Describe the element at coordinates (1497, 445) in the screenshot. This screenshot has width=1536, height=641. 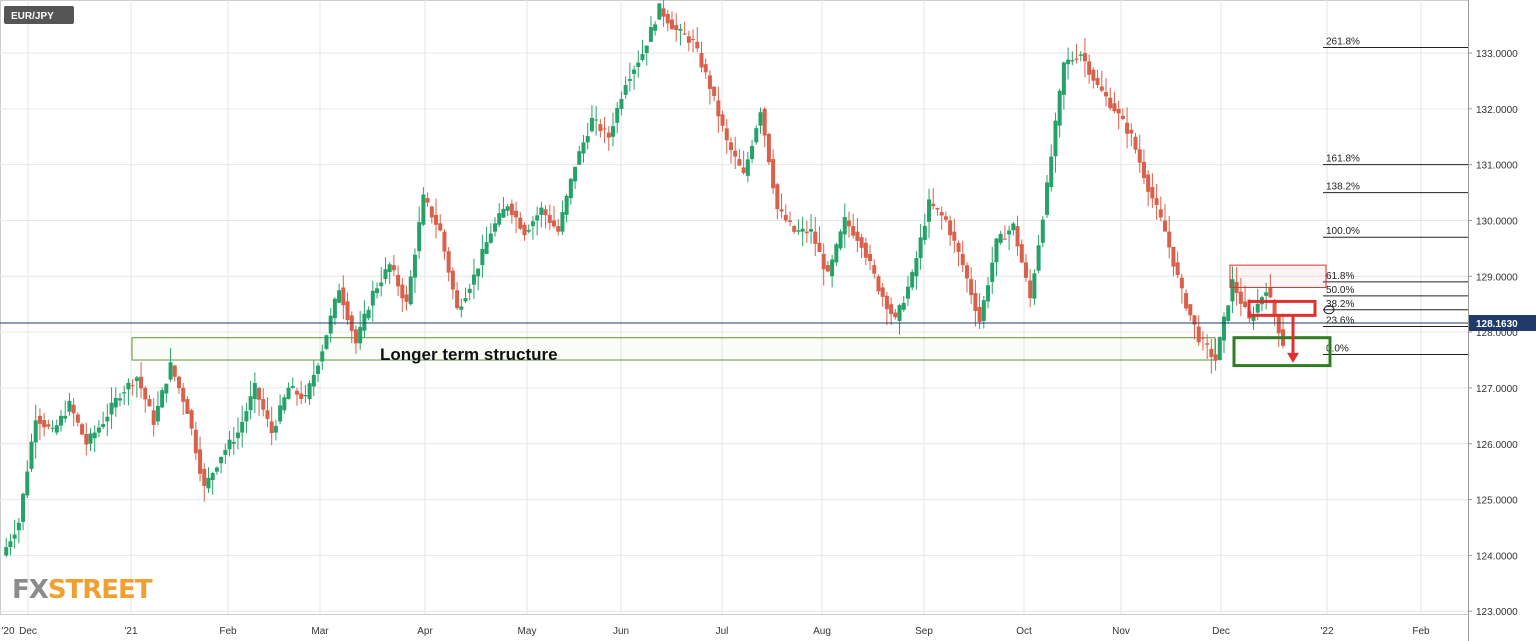
I see `y-tick-label: 126.0000` at that location.